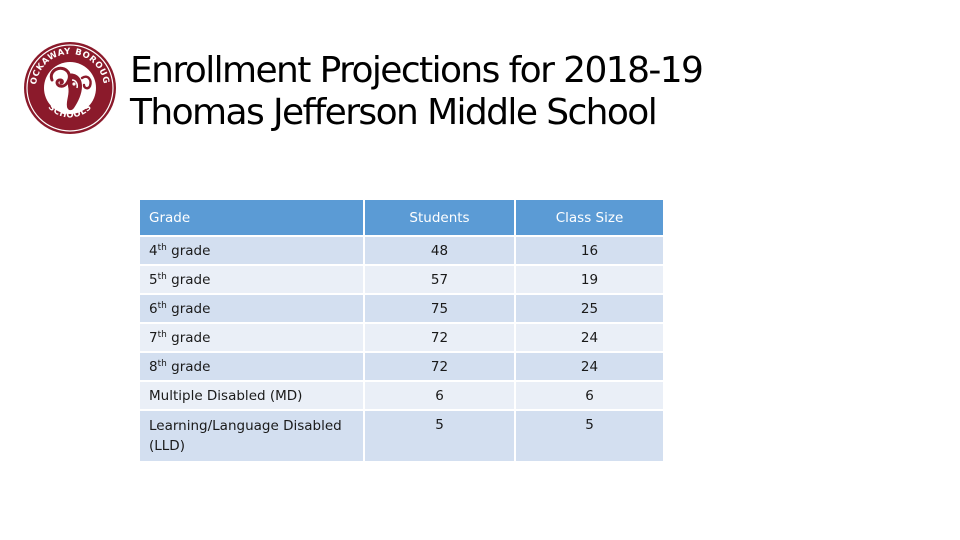 The height and width of the screenshot is (540, 960). I want to click on students-cell: 48, so click(439, 250).